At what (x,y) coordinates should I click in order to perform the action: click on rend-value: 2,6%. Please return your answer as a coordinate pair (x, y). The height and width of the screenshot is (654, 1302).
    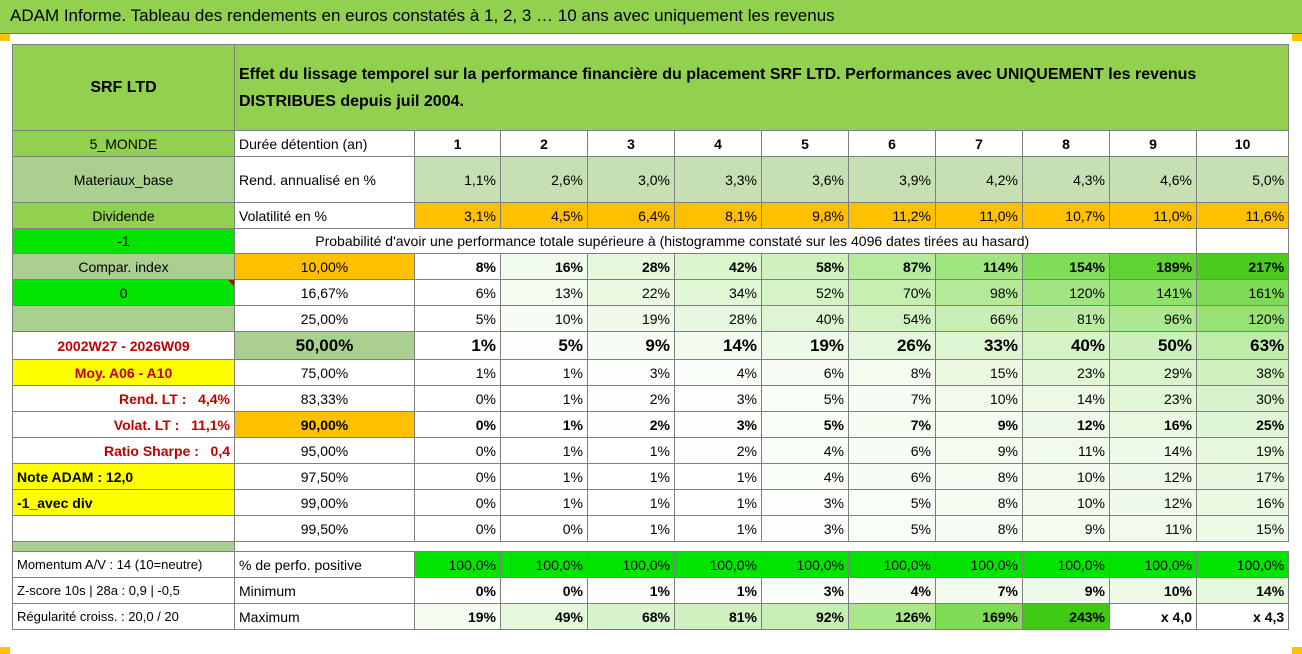
    Looking at the image, I should click on (544, 179).